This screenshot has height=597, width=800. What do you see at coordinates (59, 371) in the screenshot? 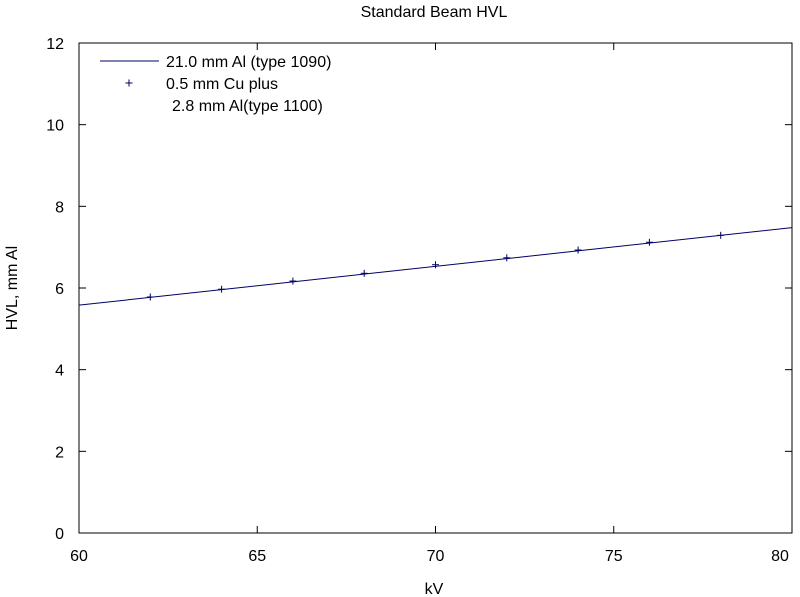
I see `y-tick-label: 4` at bounding box center [59, 371].